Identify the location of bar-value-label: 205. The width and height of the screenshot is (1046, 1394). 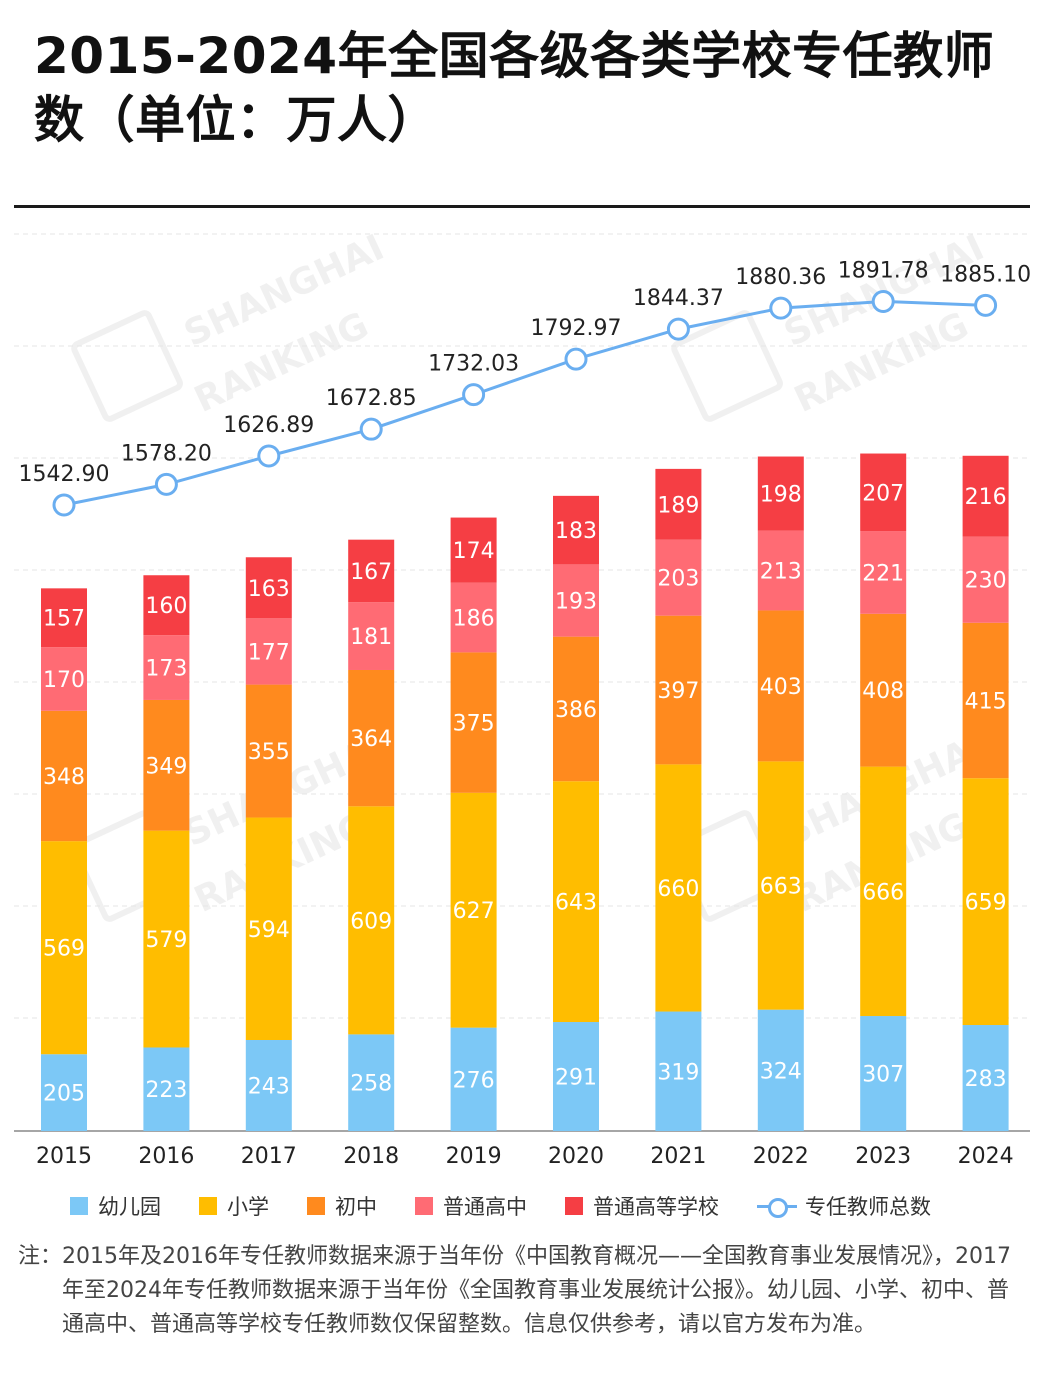
(64, 1094).